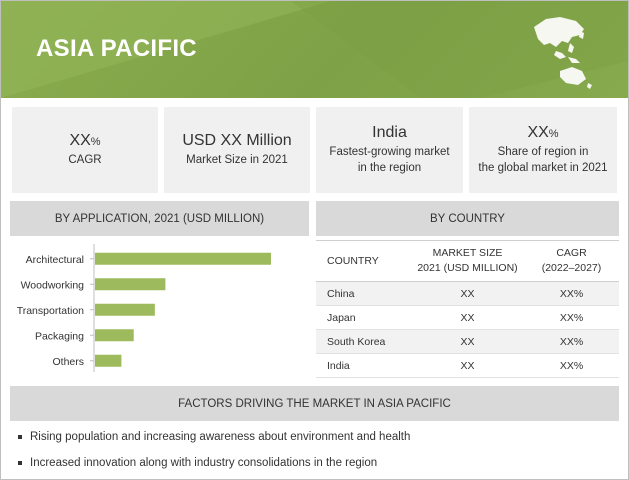 This screenshot has height=480, width=629. What do you see at coordinates (467, 268) in the screenshot?
I see `header-market-size-line2: 2021 (USD MILLION)` at bounding box center [467, 268].